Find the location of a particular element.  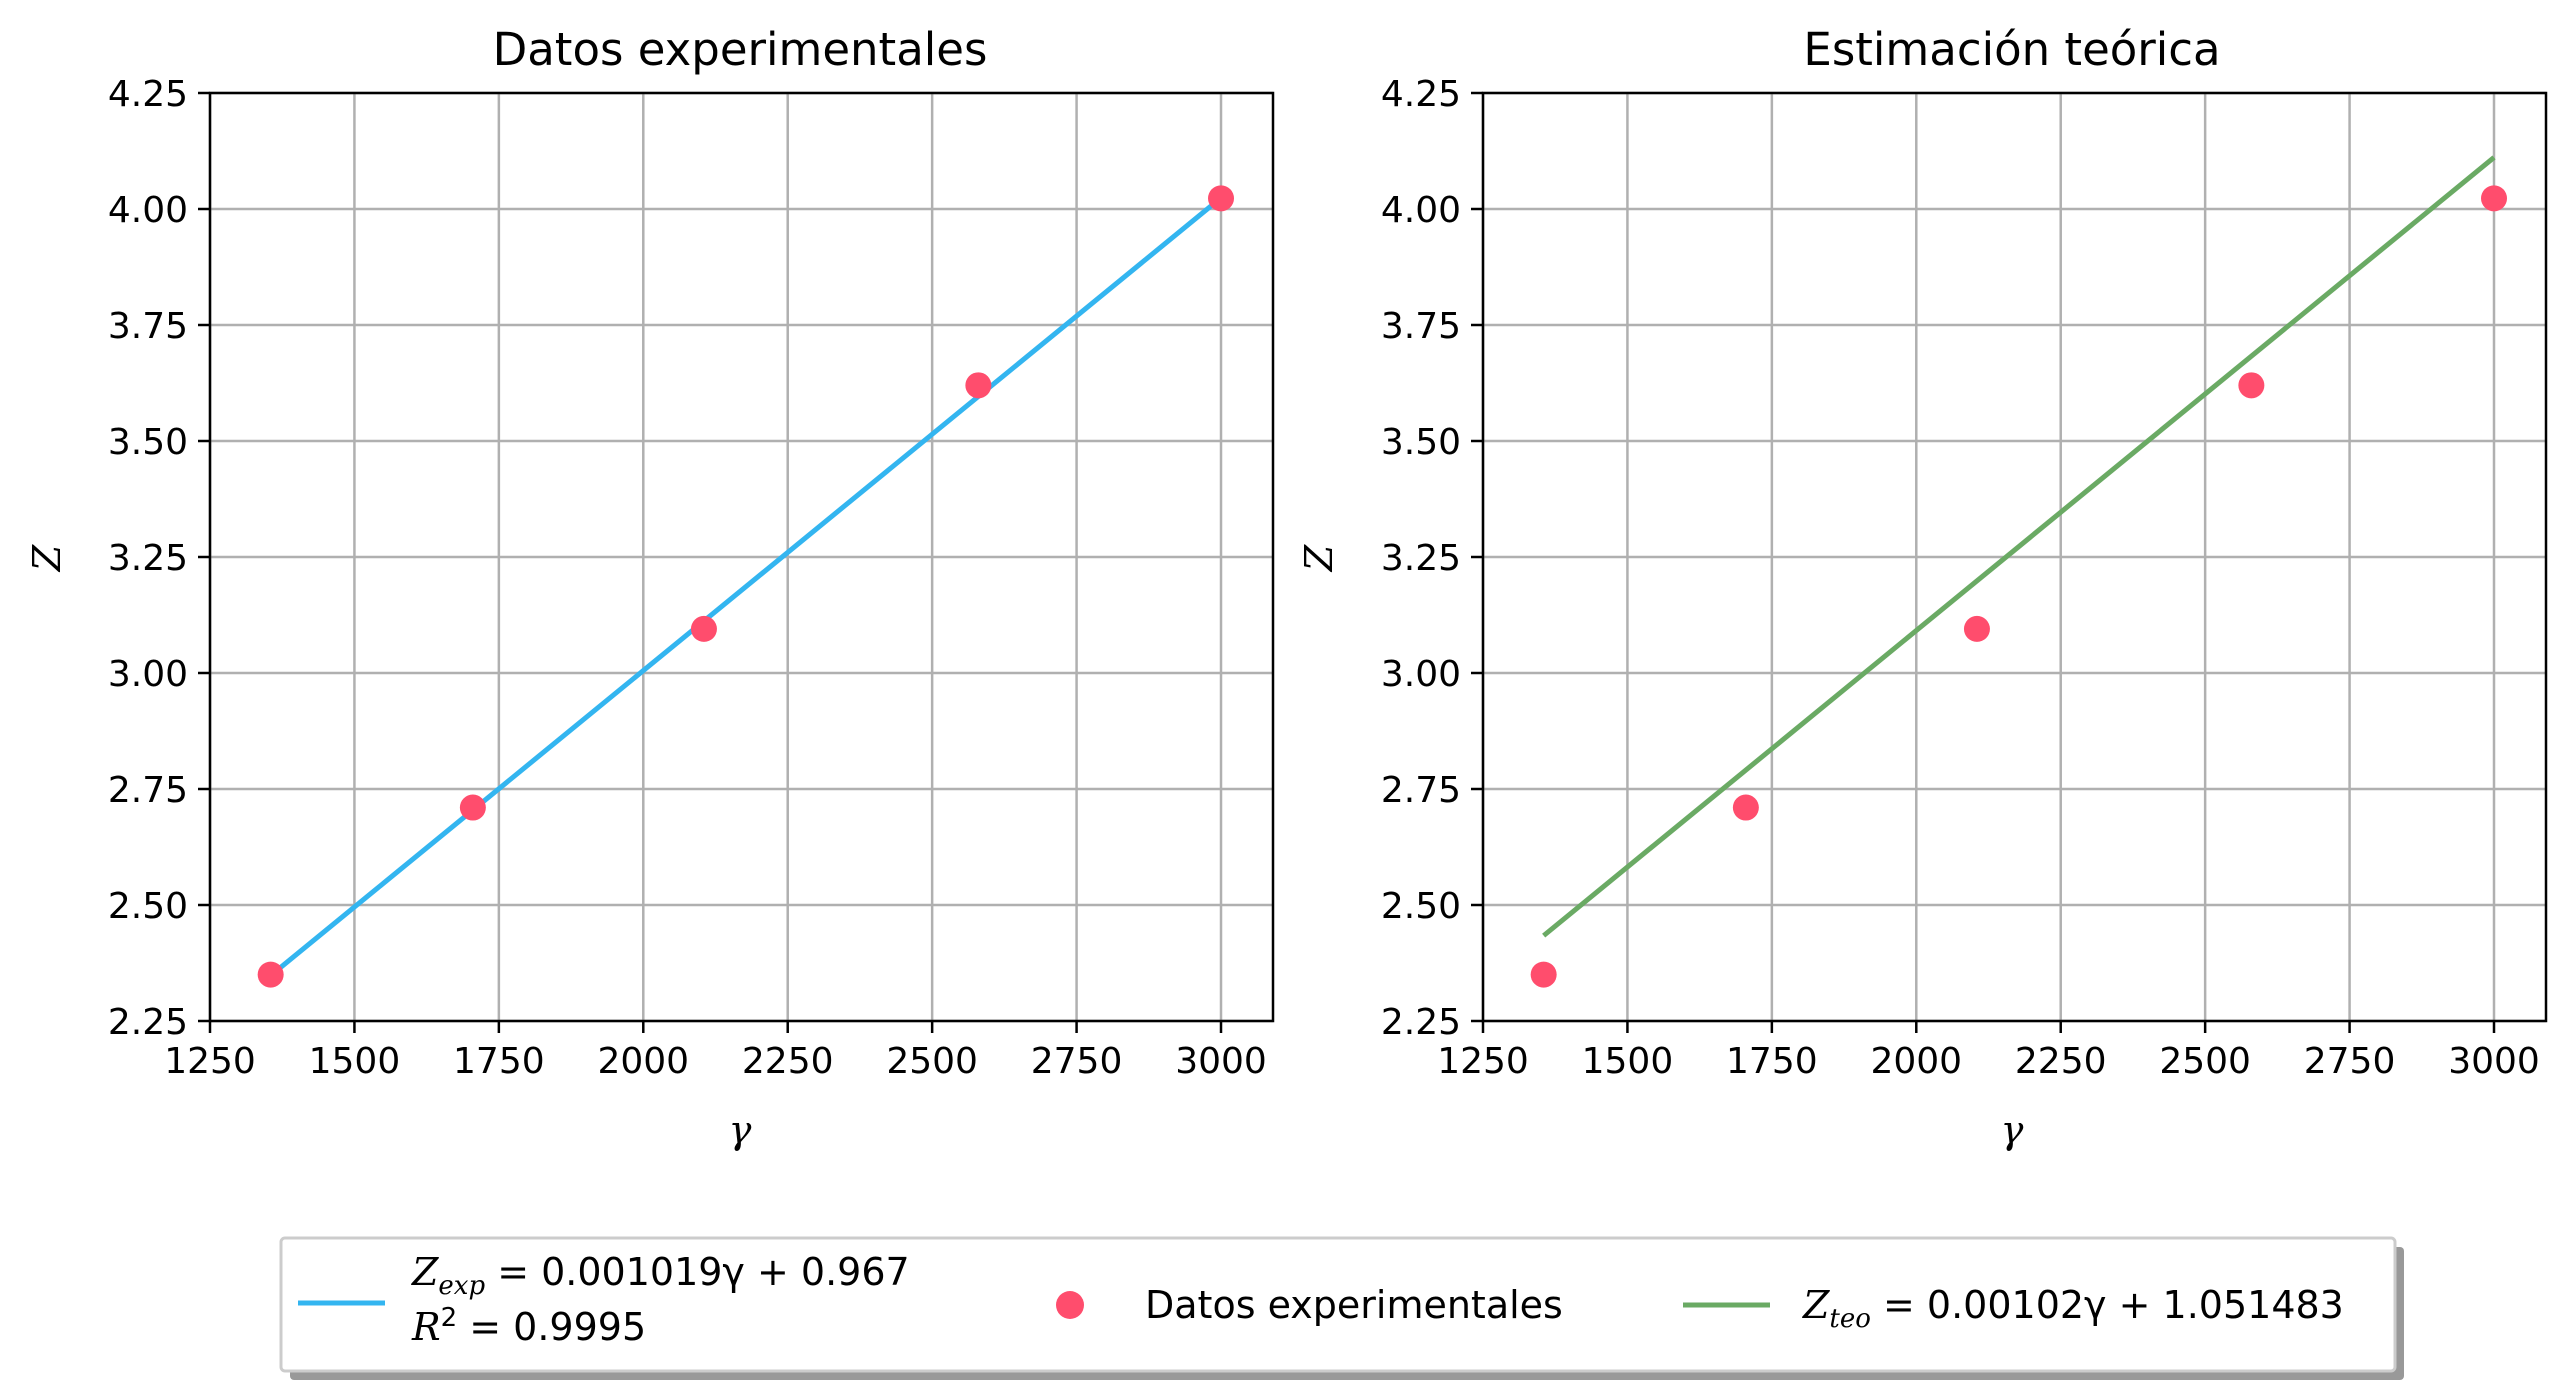

legend-teo-subscript: teo is located at coordinates (1850, 1319).